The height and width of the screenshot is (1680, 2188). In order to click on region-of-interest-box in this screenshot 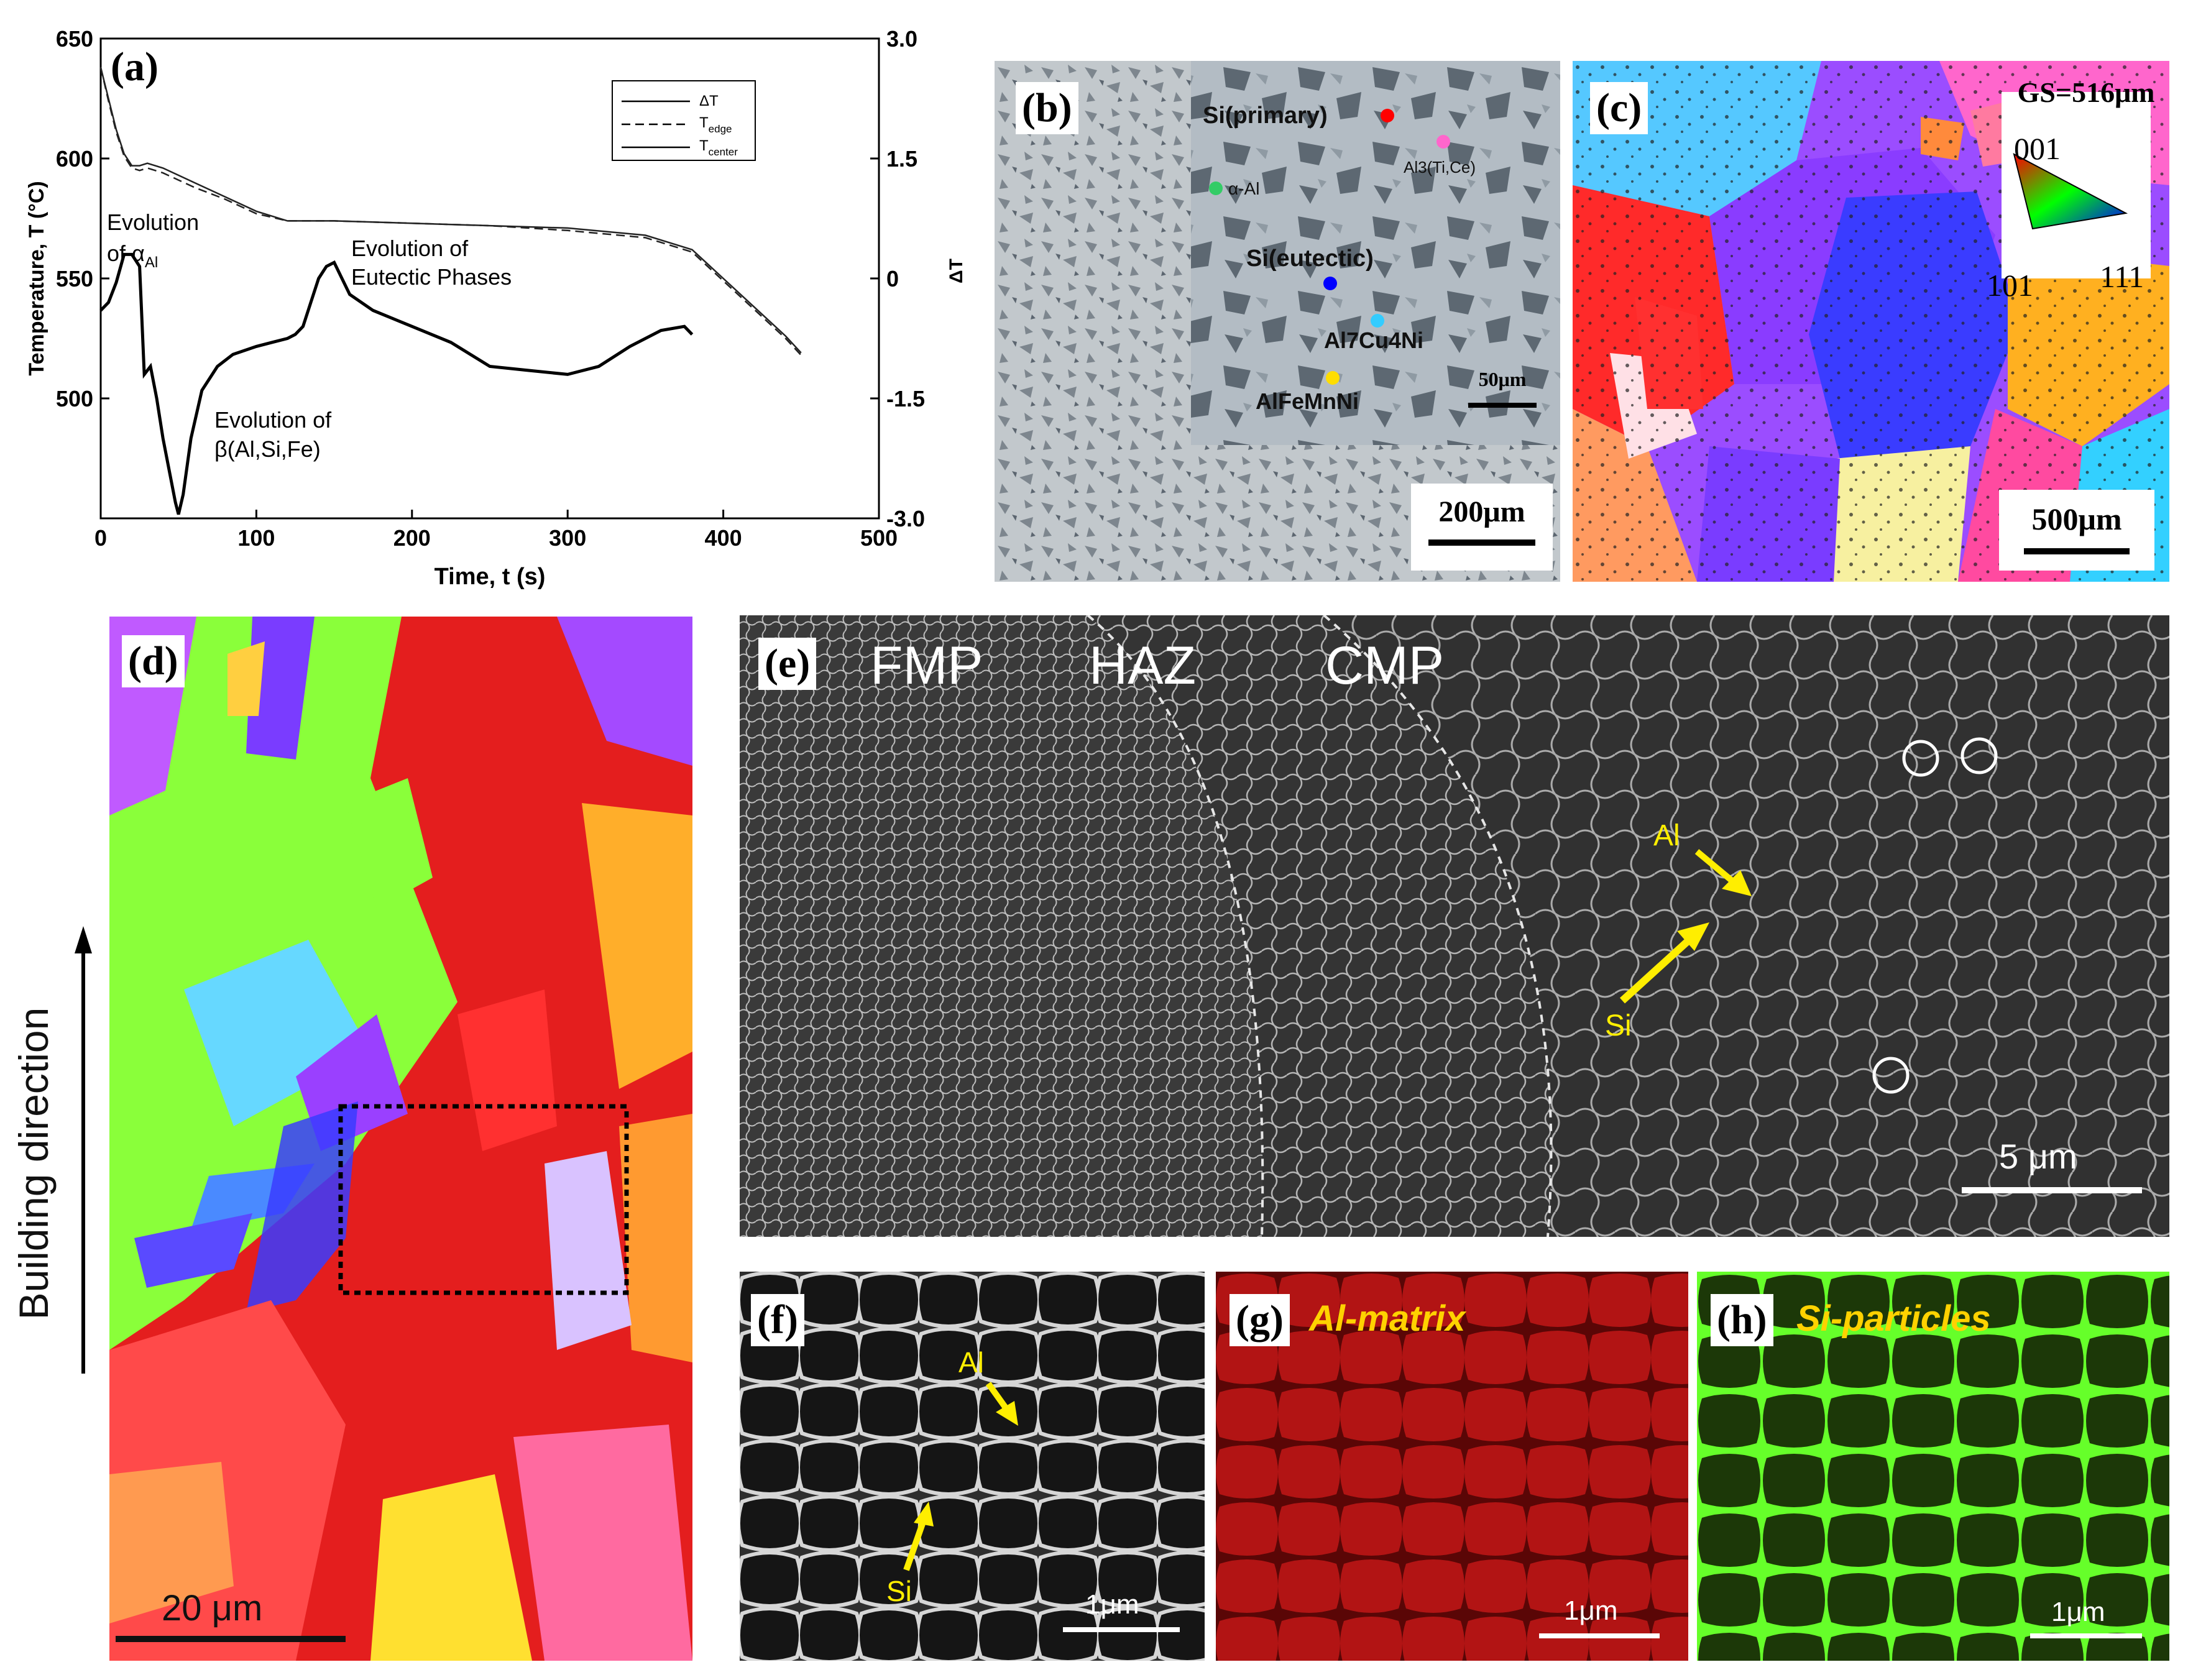, I will do `click(483, 1199)`.